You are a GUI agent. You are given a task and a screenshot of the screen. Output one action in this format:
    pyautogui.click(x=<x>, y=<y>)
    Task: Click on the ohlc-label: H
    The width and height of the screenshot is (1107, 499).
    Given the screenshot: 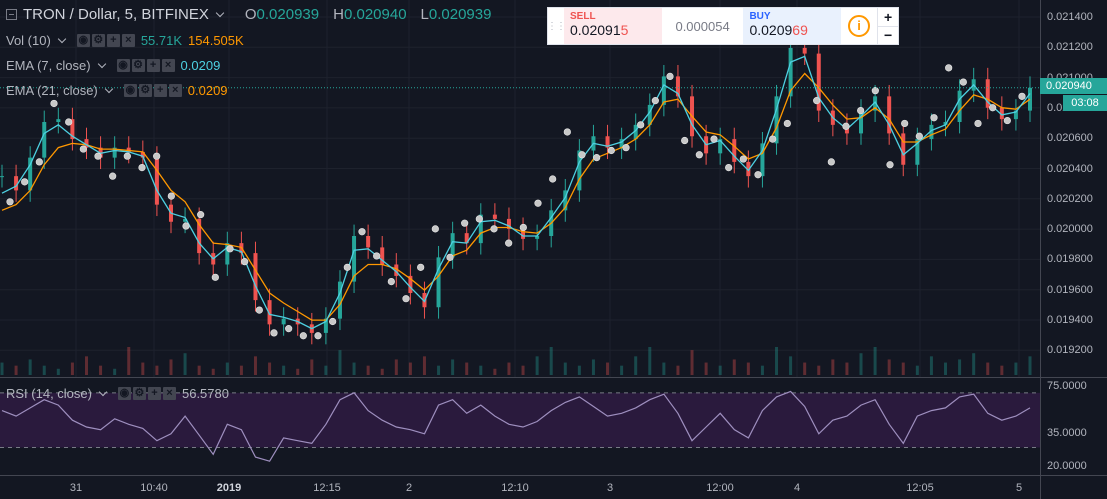 What is the action you would take?
    pyautogui.click(x=338, y=14)
    